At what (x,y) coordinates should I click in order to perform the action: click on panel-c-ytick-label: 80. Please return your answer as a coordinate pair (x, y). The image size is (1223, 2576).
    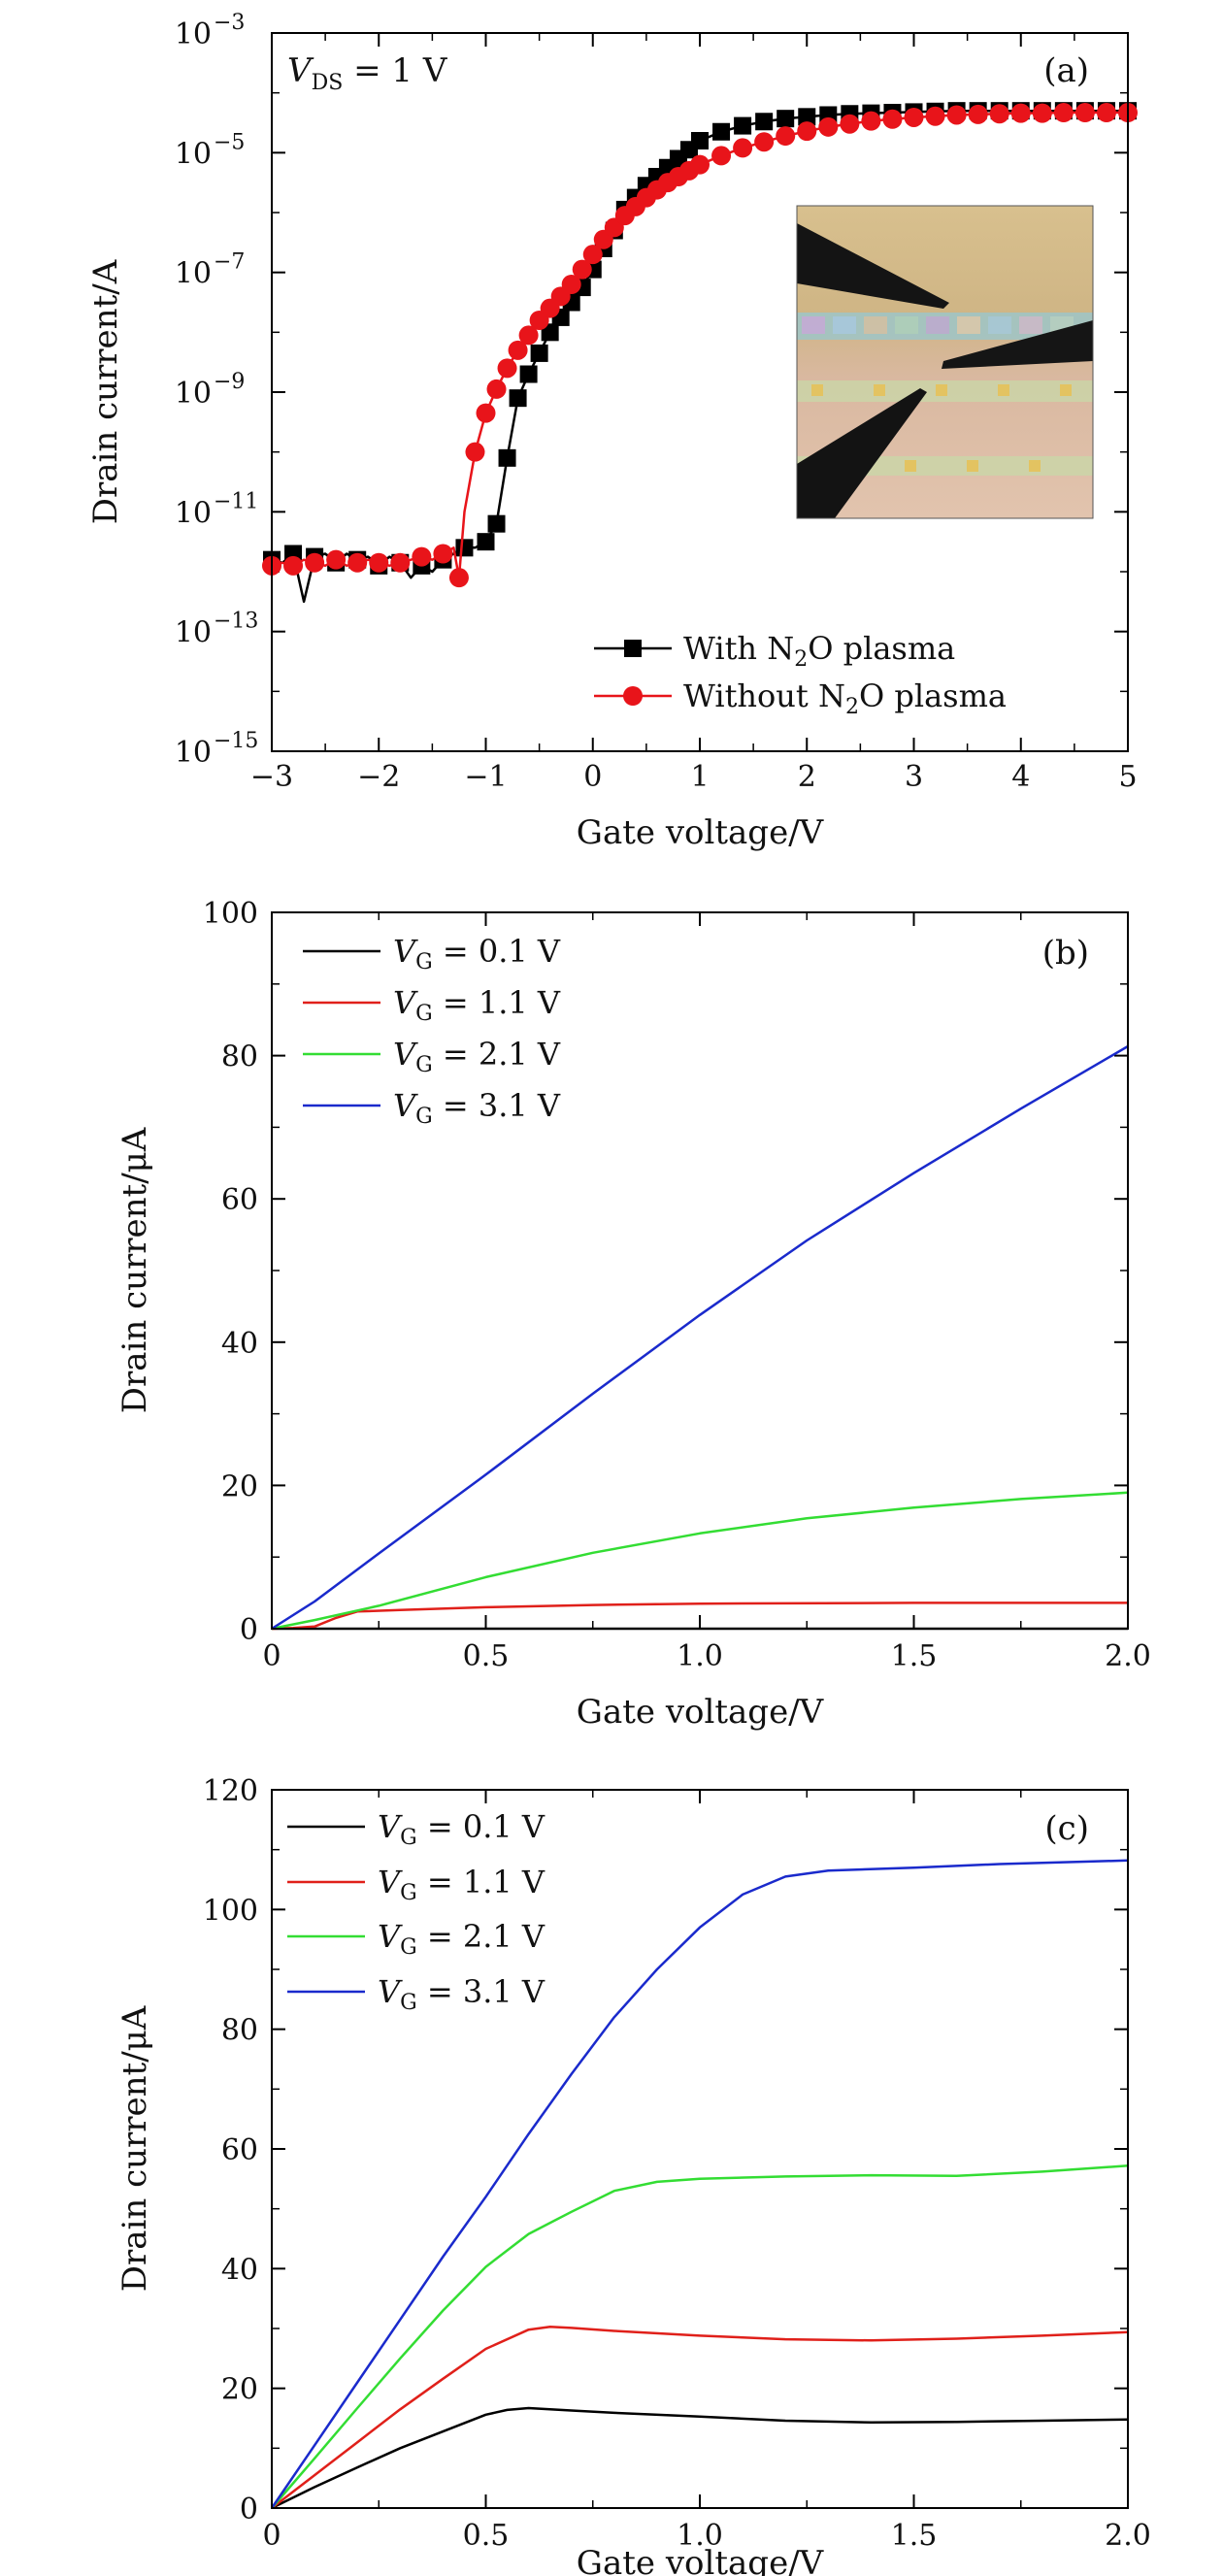
    Looking at the image, I should click on (239, 2031).